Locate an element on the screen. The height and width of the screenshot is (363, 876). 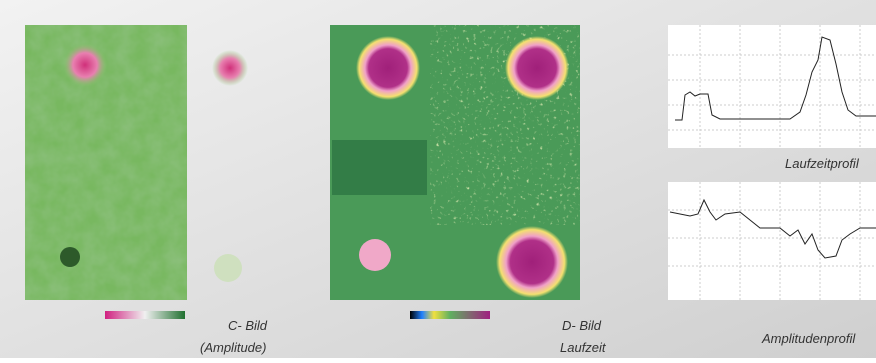
caption: (Amplitude) is located at coordinates (233, 347).